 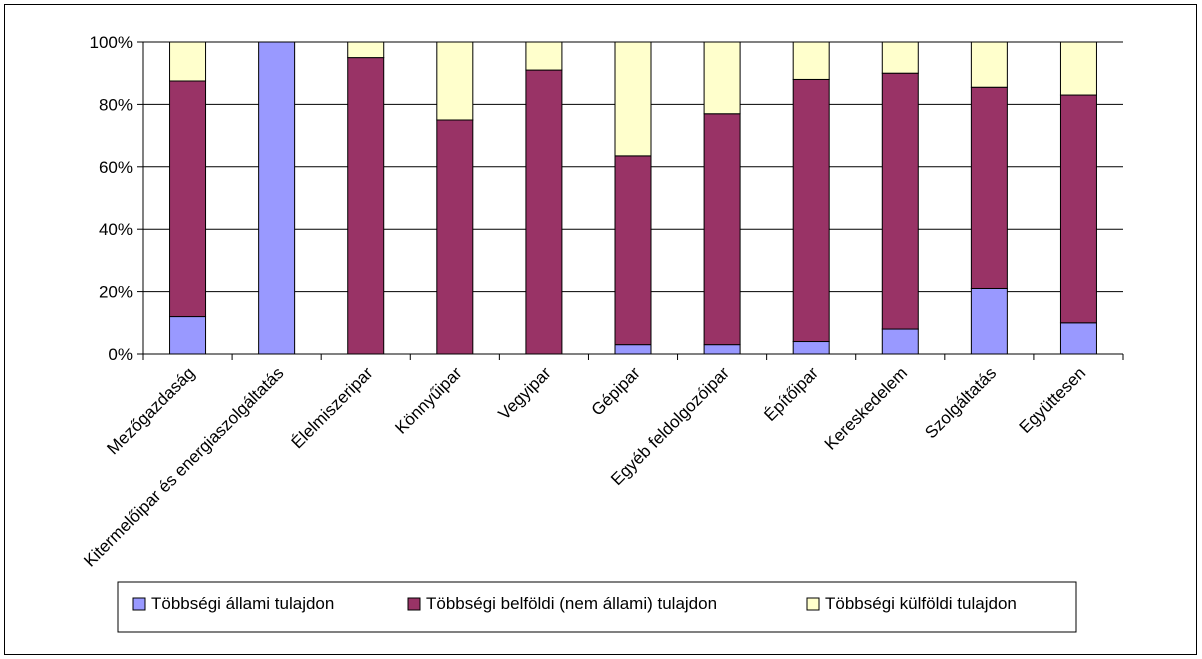 I want to click on x-tick-label: Együttesen, so click(x=1053, y=400).